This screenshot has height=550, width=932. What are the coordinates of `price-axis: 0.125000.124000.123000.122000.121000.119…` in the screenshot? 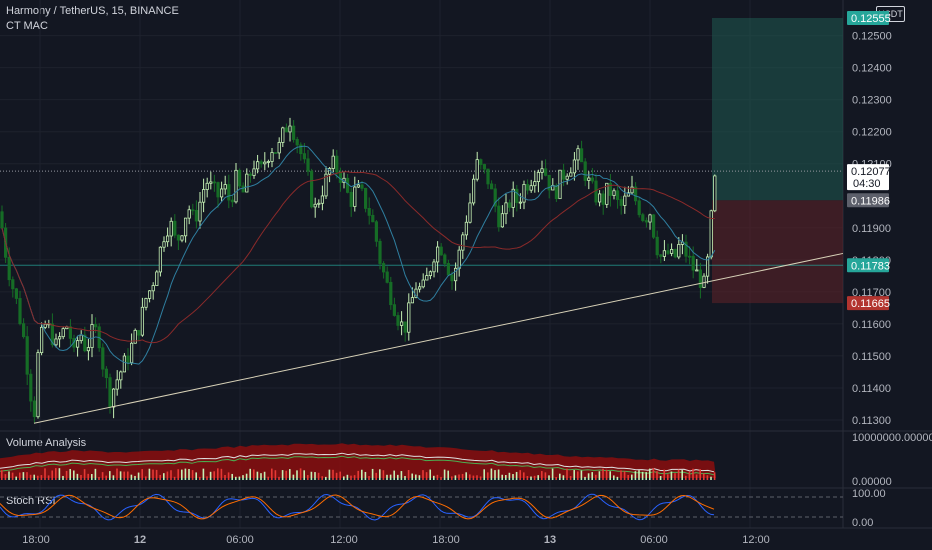 It's located at (872, 229).